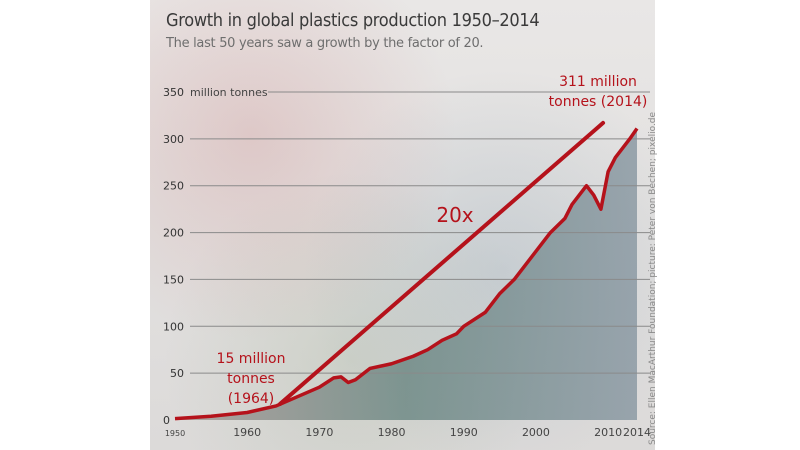  I want to click on y-tick-label: 250, so click(173, 186).